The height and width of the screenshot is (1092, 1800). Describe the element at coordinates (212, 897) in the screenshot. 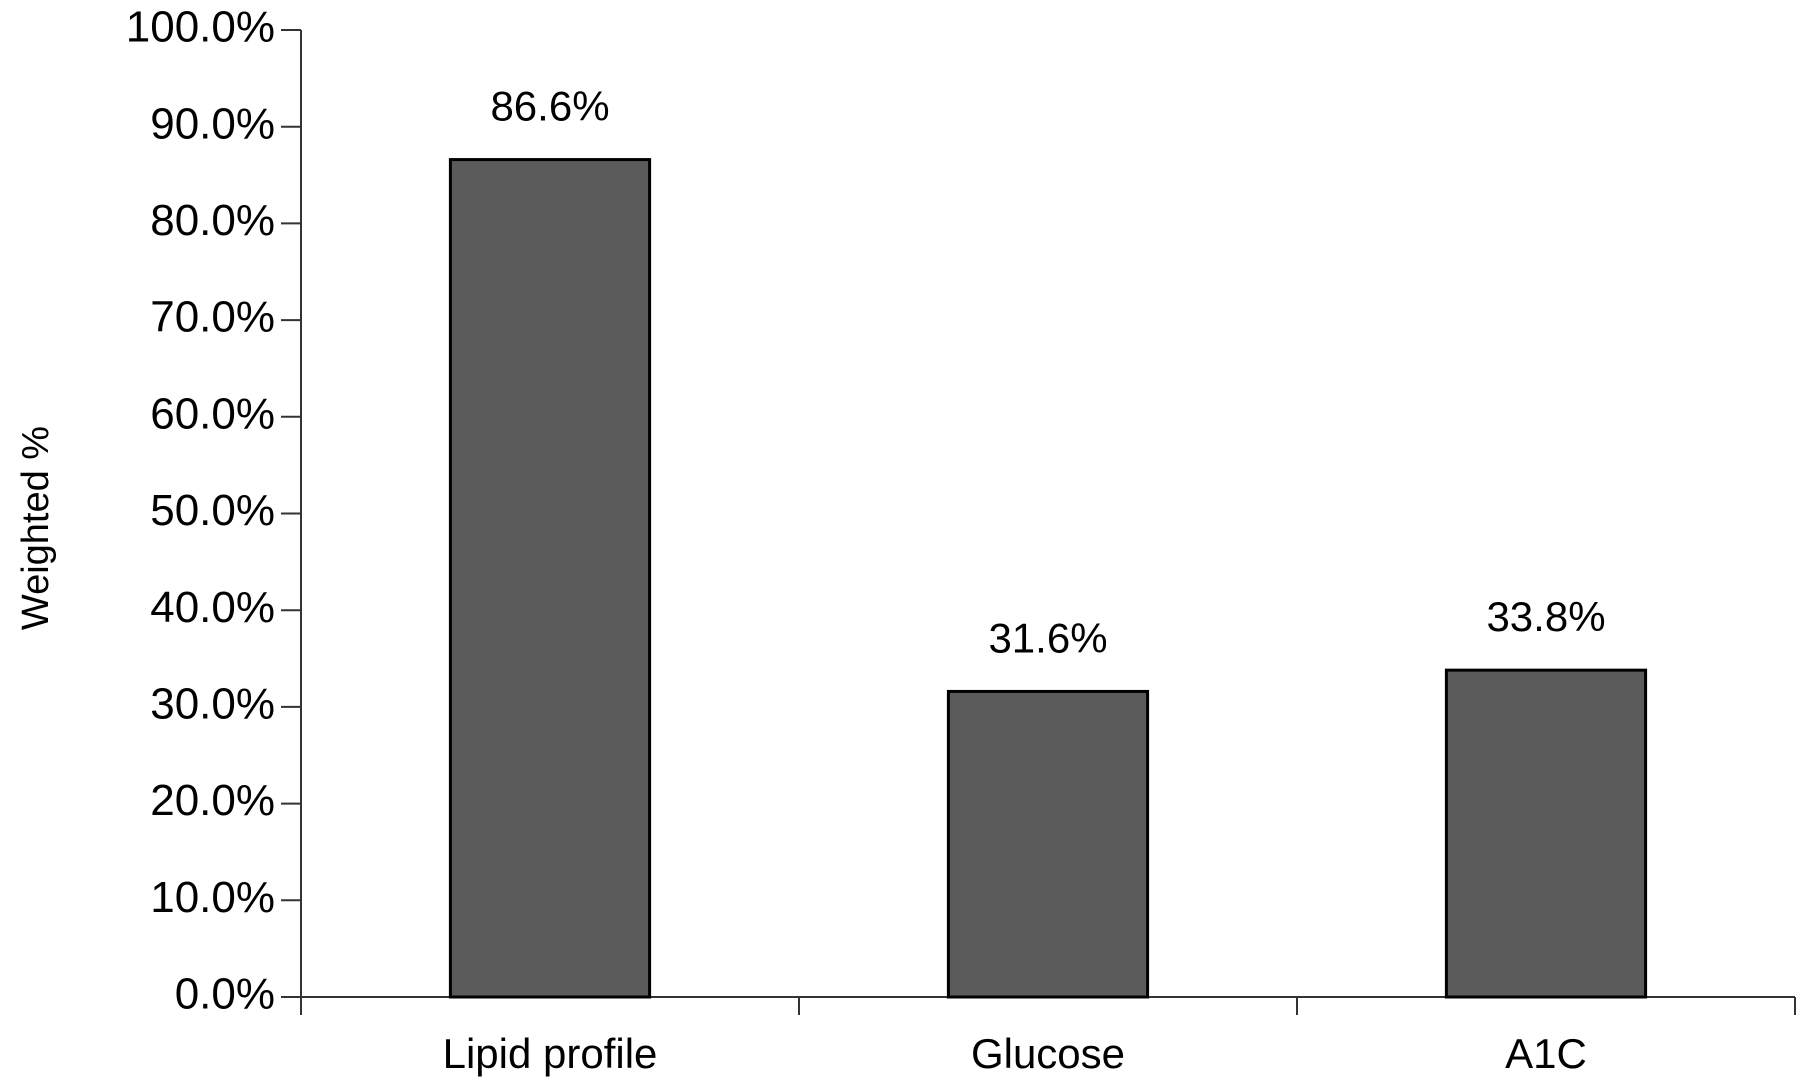

I see `y-tick-label: 10.0%` at that location.